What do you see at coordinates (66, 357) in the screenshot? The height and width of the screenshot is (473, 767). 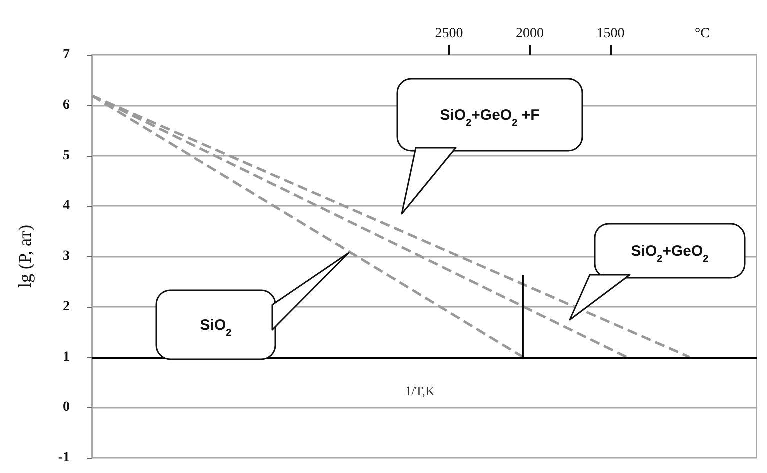 I see `y-tick-label: 1` at bounding box center [66, 357].